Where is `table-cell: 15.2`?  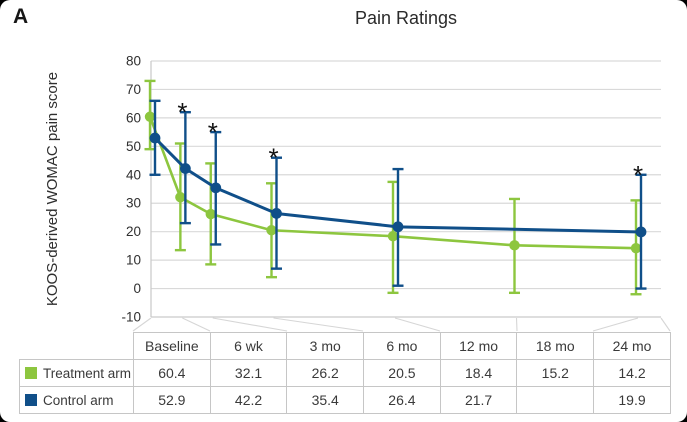
table-cell: 15.2 is located at coordinates (555, 373).